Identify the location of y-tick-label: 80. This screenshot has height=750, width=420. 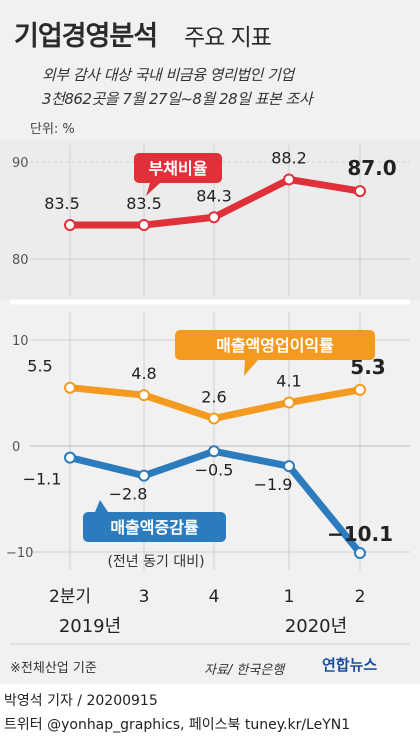
(20, 260).